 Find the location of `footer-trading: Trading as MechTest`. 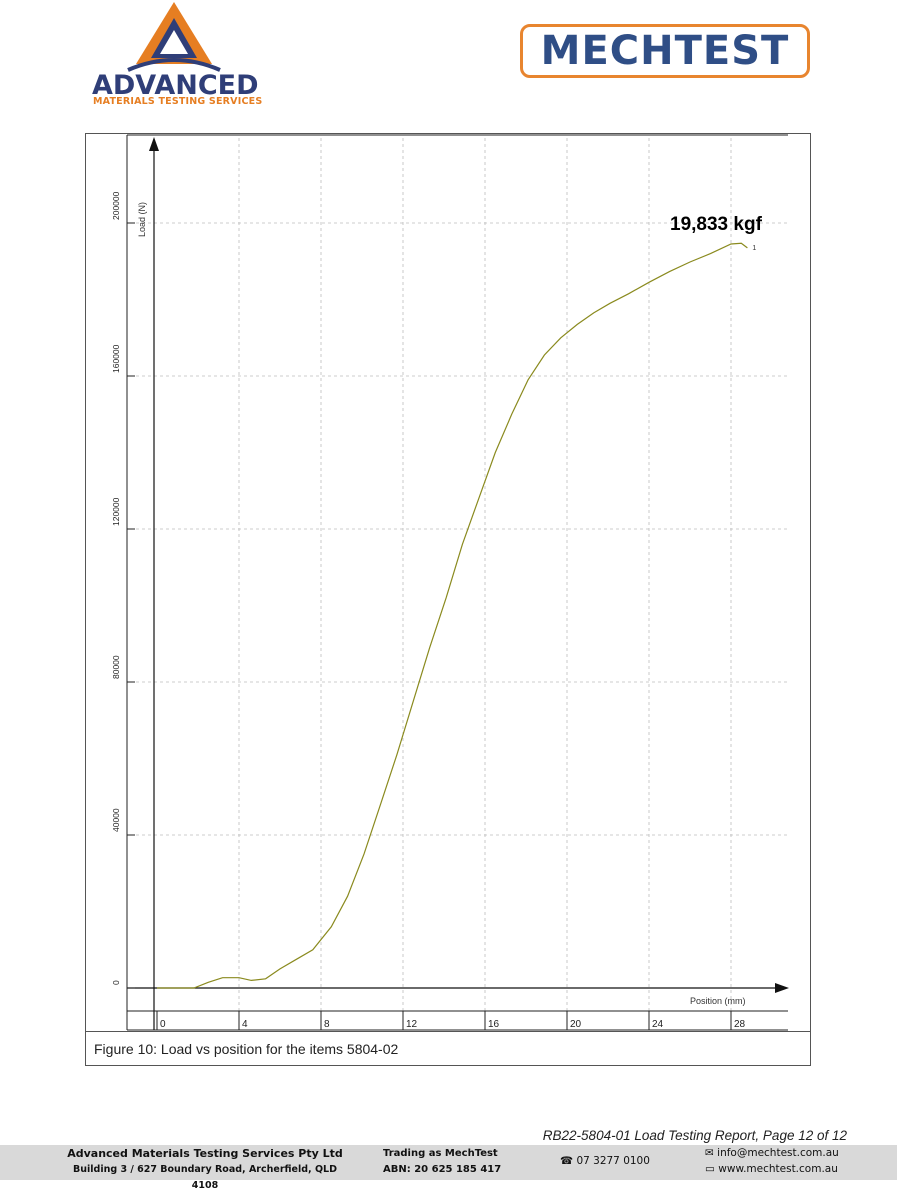

footer-trading: Trading as MechTest is located at coordinates (440, 1153).